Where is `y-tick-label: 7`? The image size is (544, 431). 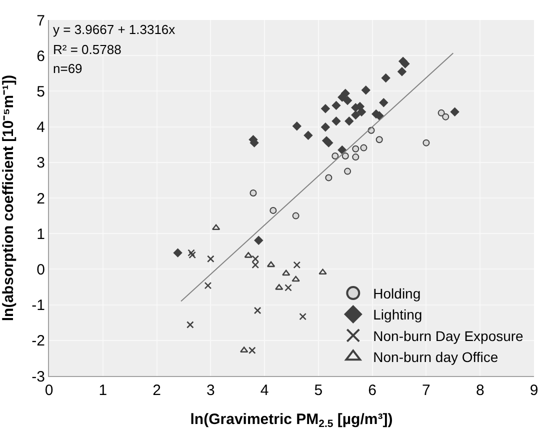 y-tick-label: 7 is located at coordinates (40, 21).